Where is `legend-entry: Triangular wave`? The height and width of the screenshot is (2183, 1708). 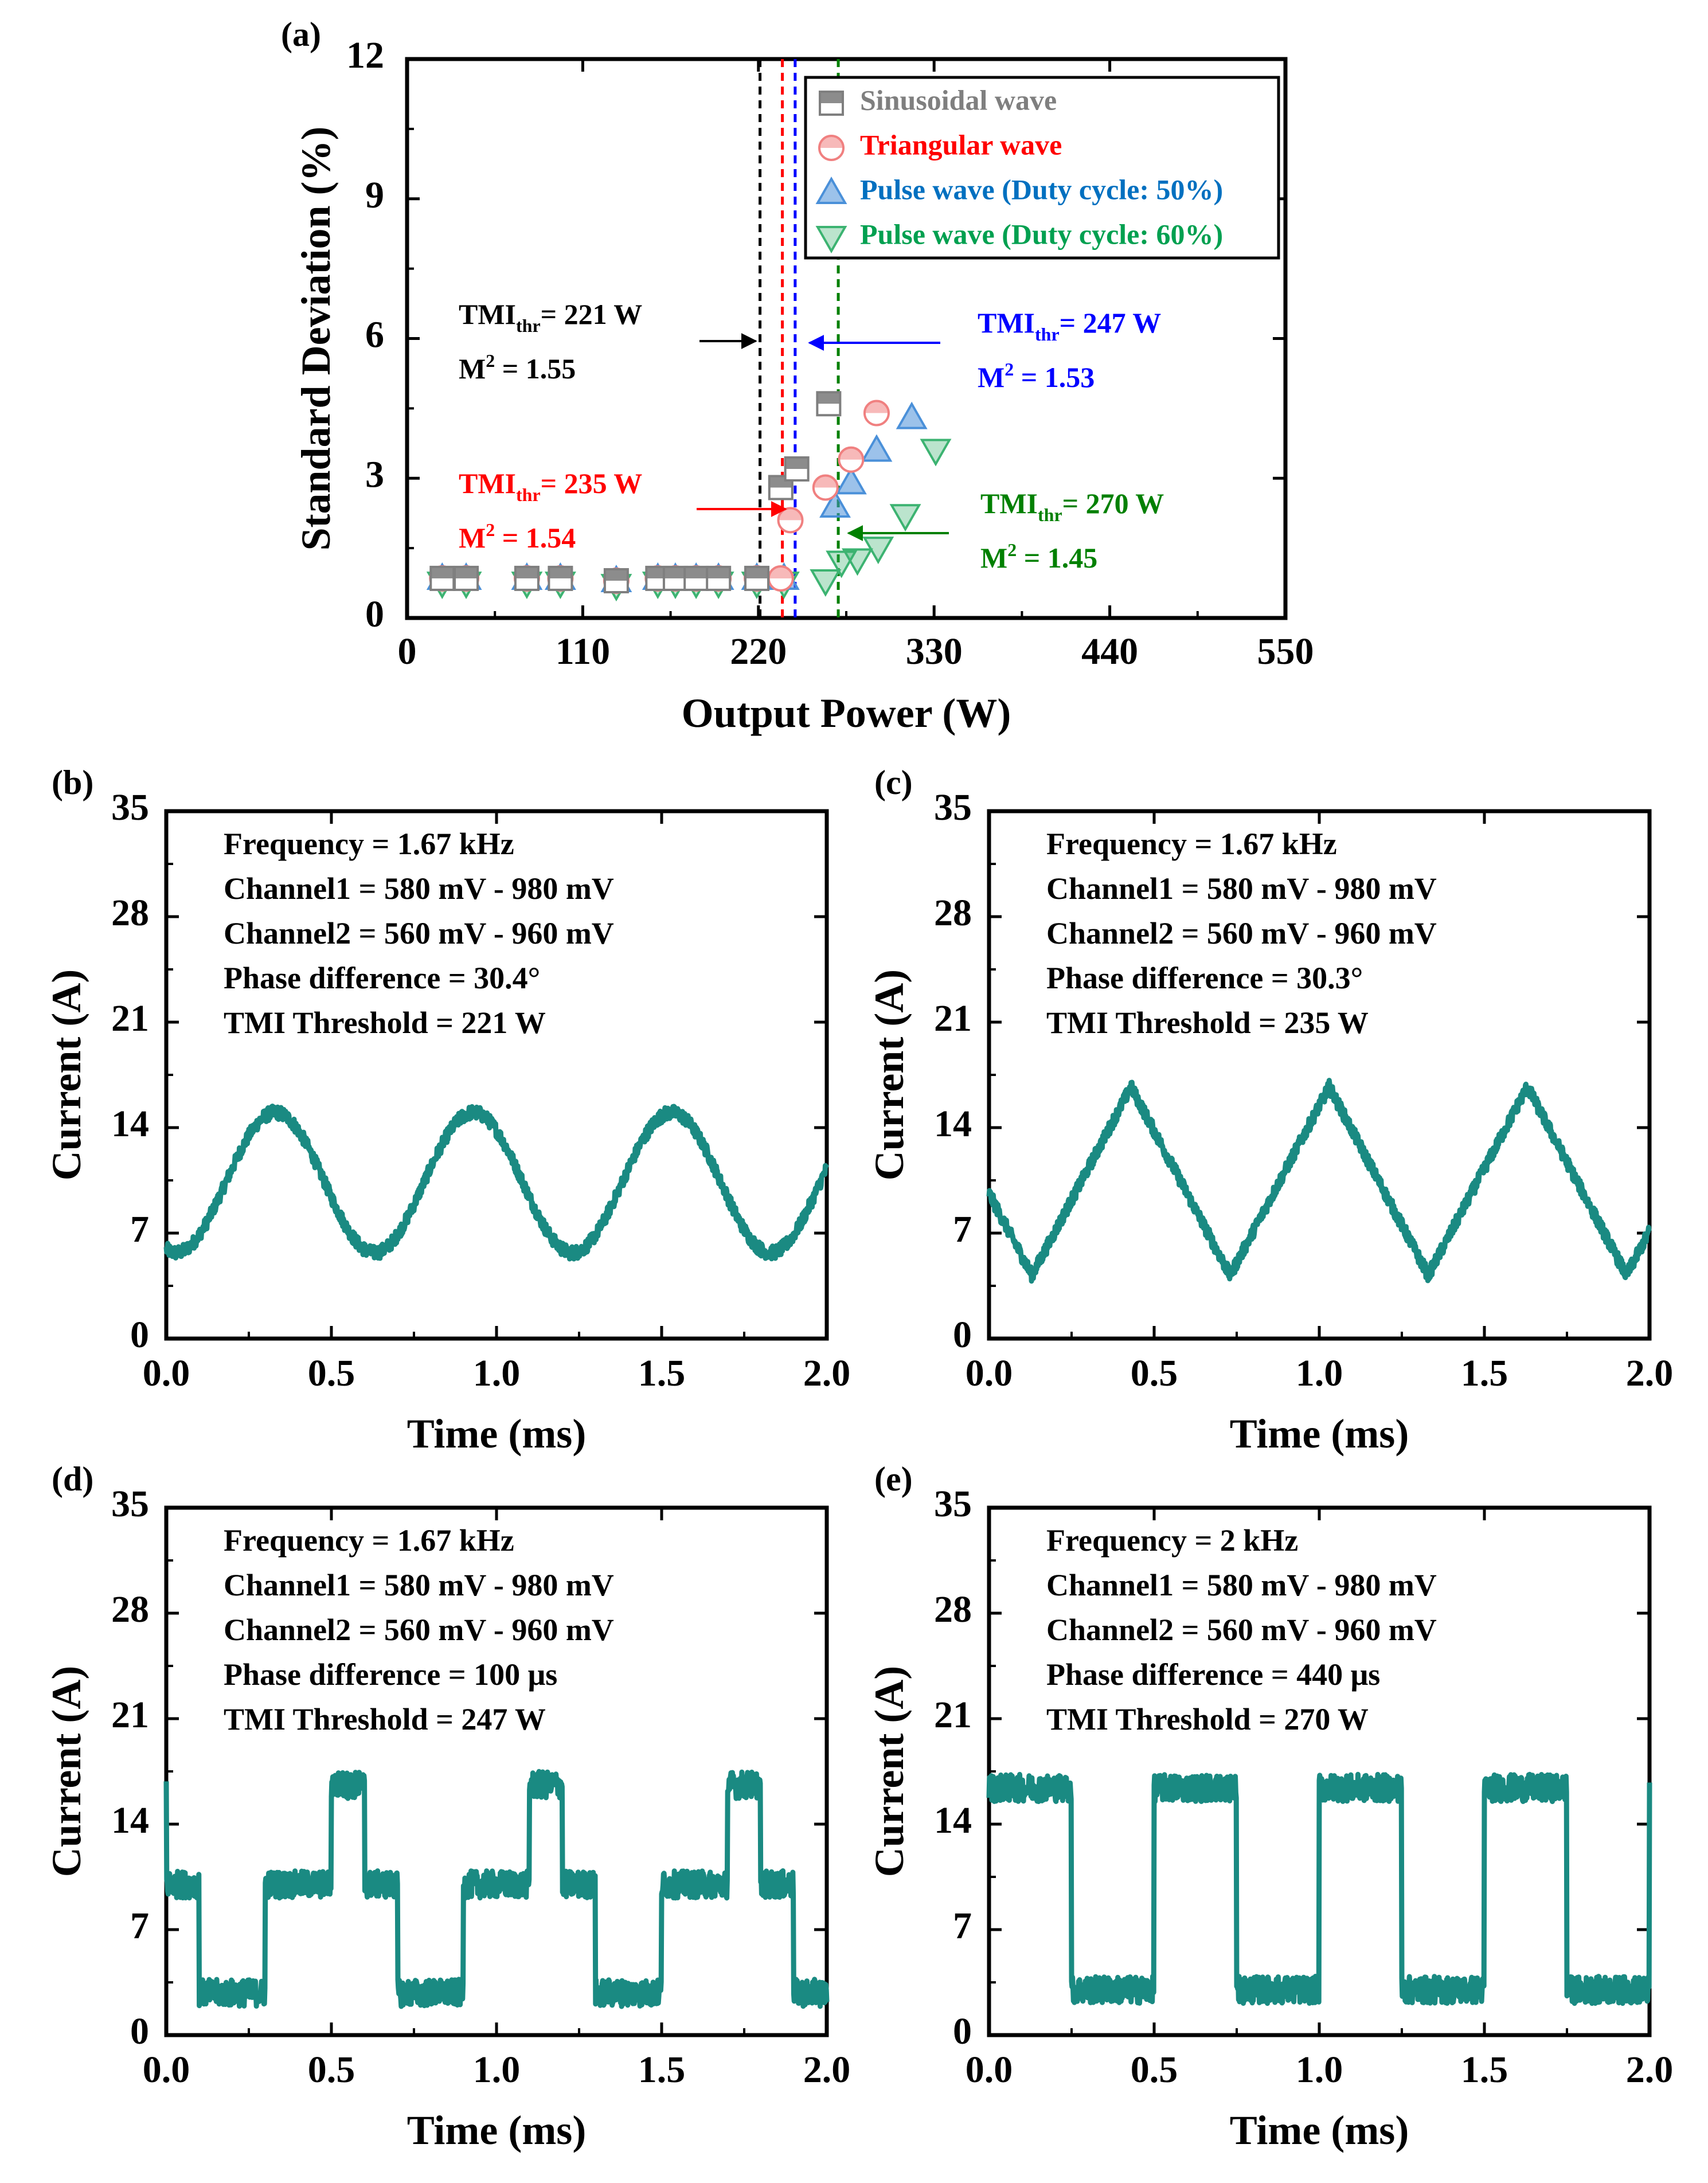
legend-entry: Triangular wave is located at coordinates (961, 144).